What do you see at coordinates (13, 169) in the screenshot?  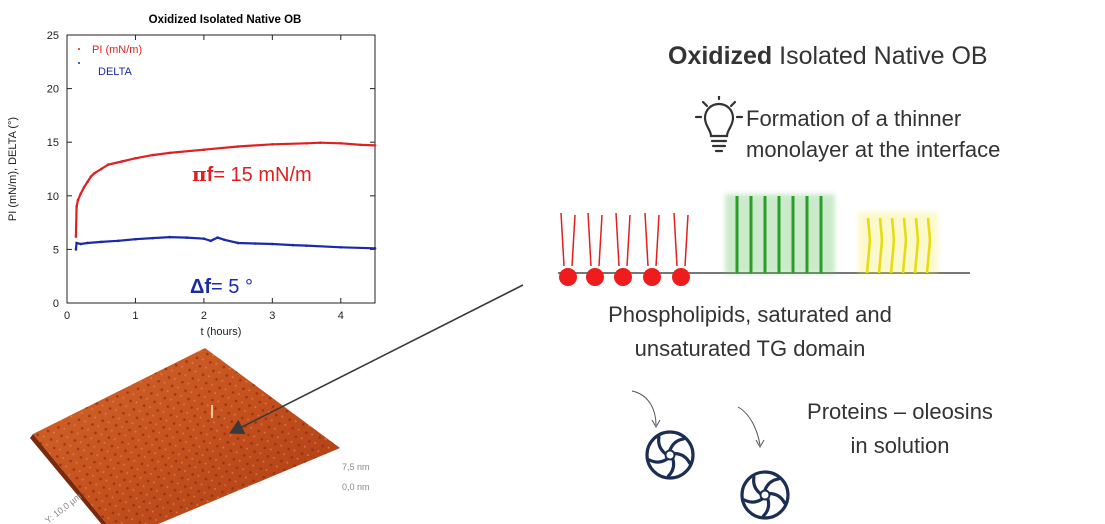 I see `y-axis-label: PI (mN/m), DELTA (°)` at bounding box center [13, 169].